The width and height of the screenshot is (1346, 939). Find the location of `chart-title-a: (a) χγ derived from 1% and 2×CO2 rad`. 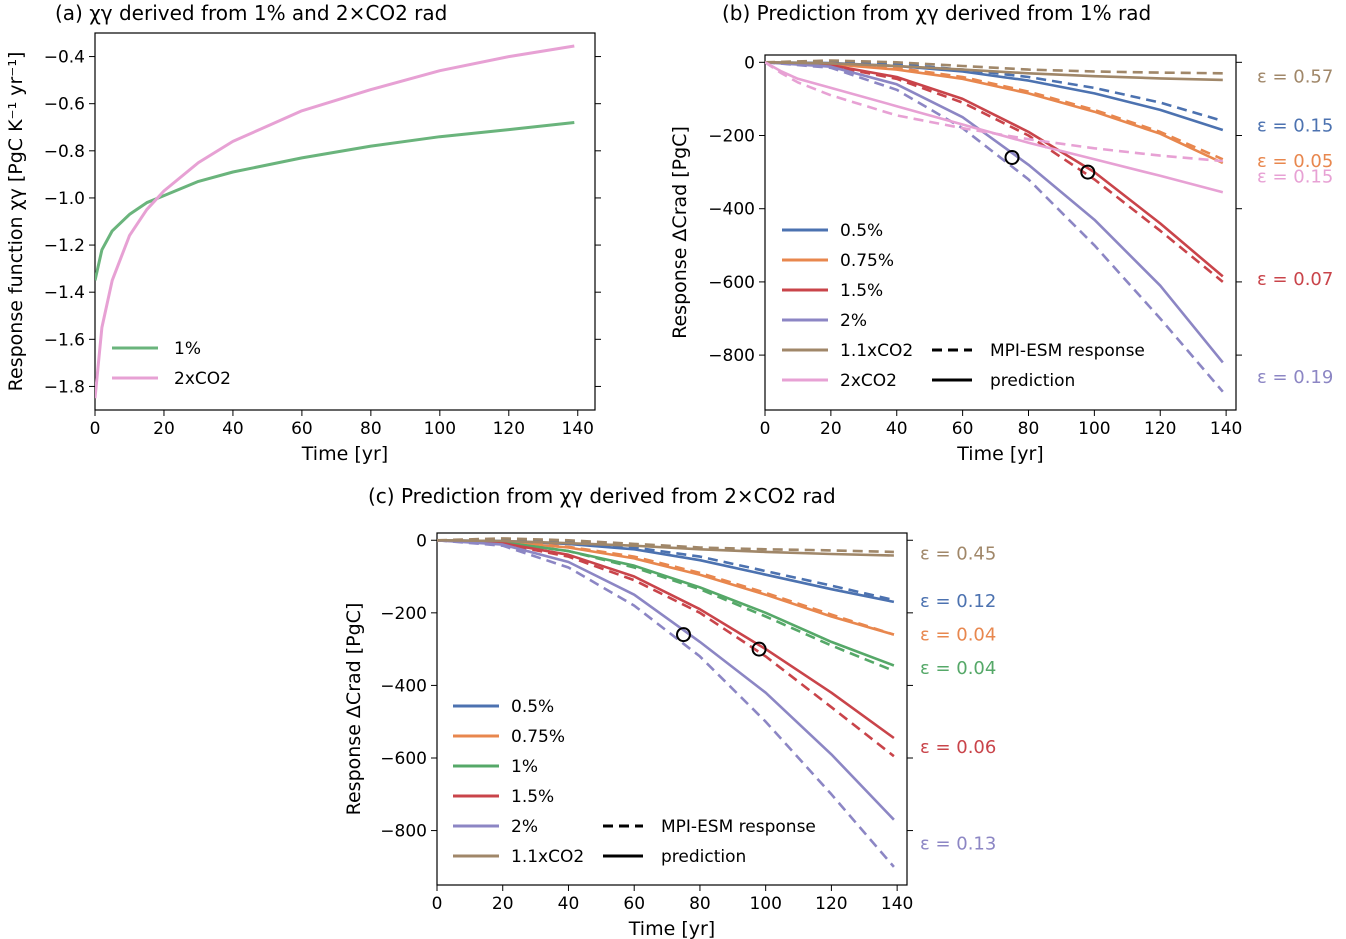

chart-title-a: (a) χγ derived from 1% and 2×CO2 rad is located at coordinates (251, 13).